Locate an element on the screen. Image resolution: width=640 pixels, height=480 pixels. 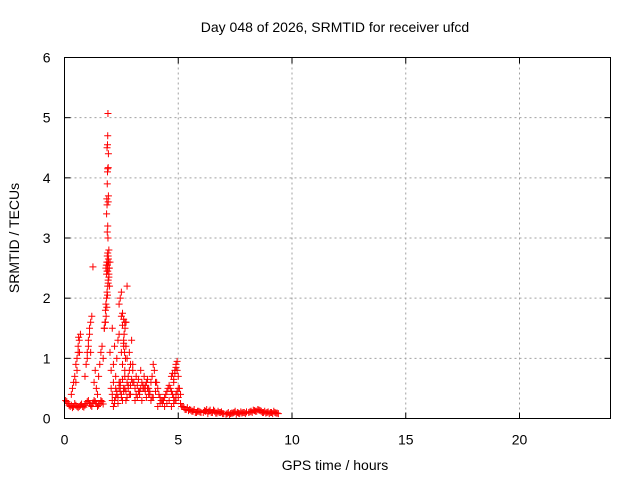
x-tick-label: 10 is located at coordinates (292, 440).